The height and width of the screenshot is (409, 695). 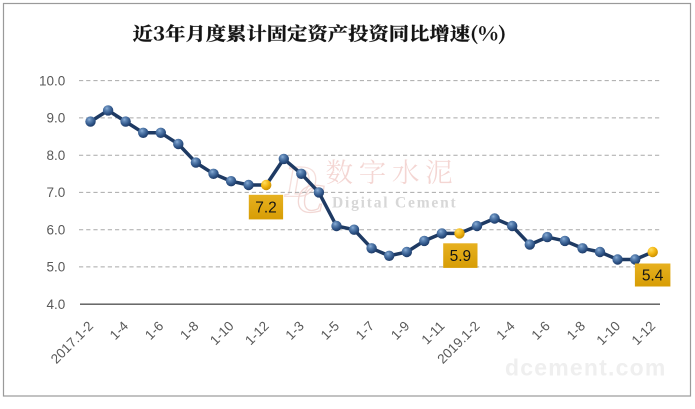 I want to click on svg-text: dcement.com, so click(x=585, y=368).